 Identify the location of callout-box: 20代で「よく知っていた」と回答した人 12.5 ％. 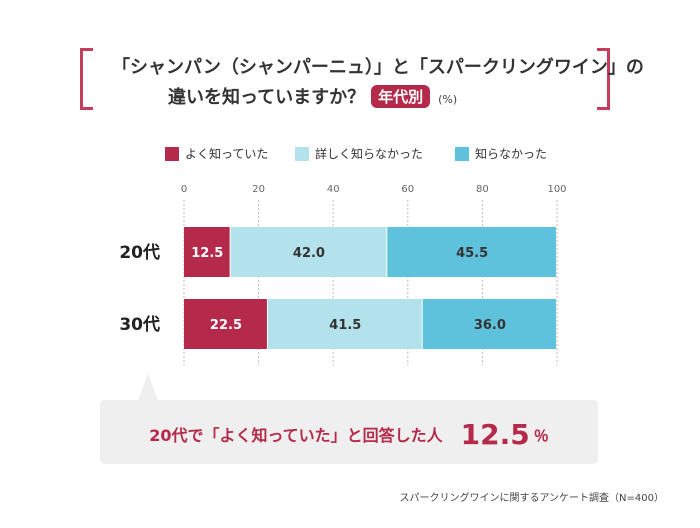
(349, 432).